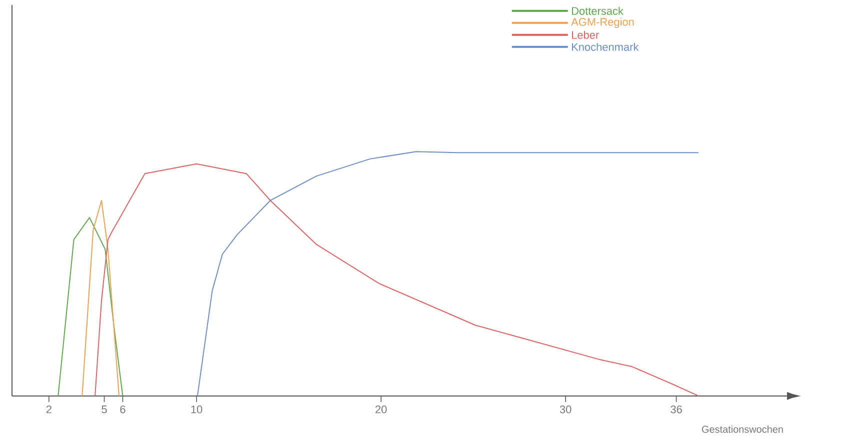 Image resolution: width=842 pixels, height=446 pixels. What do you see at coordinates (598, 10) in the screenshot?
I see `text: Dottersack` at bounding box center [598, 10].